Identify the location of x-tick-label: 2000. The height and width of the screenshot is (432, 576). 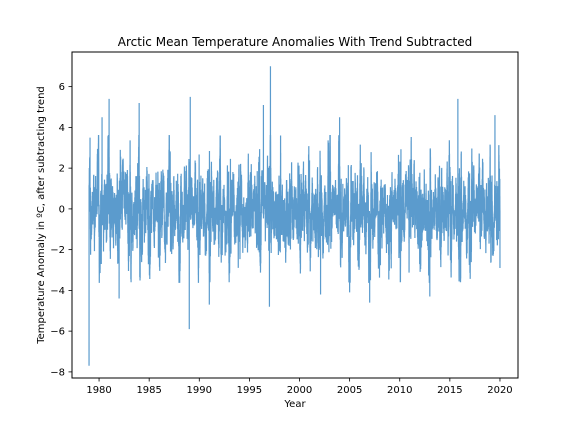
(299, 390).